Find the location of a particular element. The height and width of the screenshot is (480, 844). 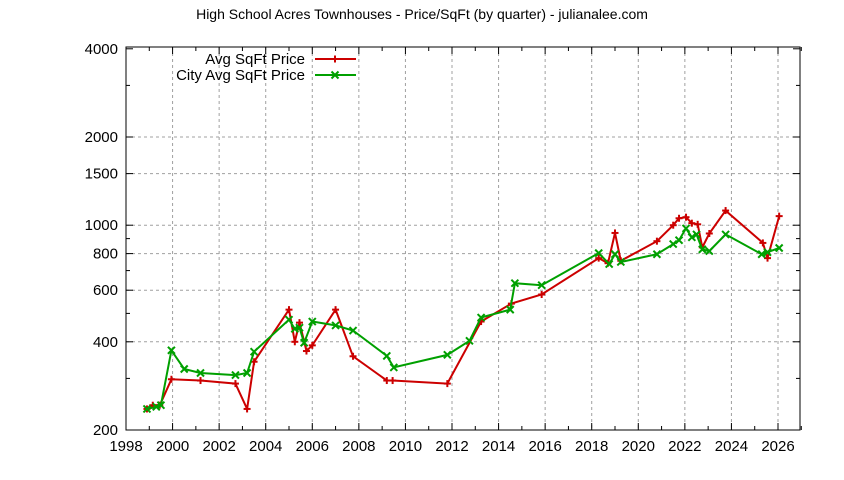

x-tick-label: 1998 is located at coordinates (125, 446).